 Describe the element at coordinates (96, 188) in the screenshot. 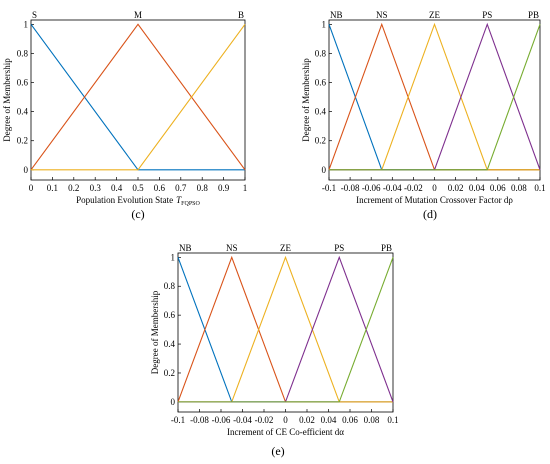

I see `x-tick-label: 0.3` at that location.